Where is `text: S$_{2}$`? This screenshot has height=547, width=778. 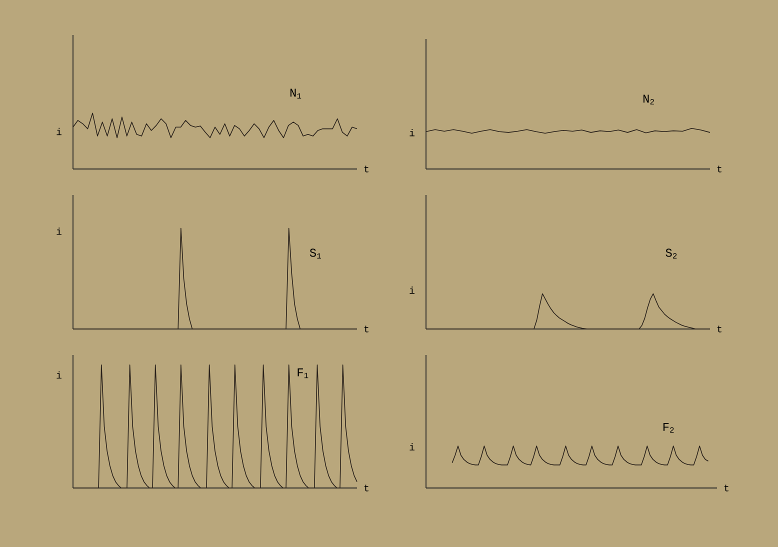
text: S$_{2}$ is located at coordinates (671, 253).